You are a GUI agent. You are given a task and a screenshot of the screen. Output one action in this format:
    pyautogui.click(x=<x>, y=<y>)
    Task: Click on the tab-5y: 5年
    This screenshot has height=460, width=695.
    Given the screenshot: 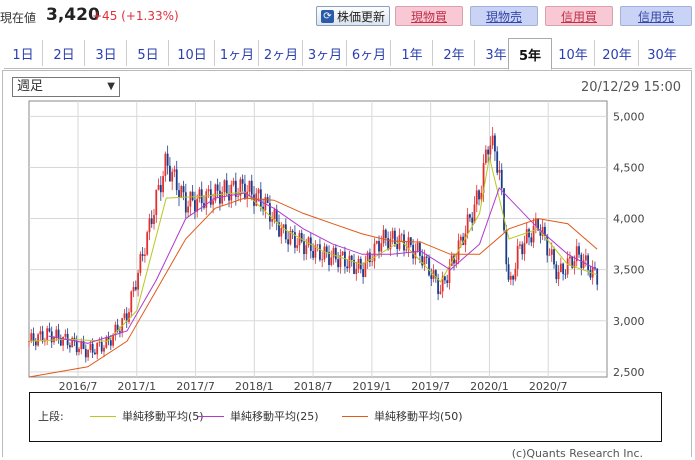 What is the action you would take?
    pyautogui.click(x=530, y=54)
    